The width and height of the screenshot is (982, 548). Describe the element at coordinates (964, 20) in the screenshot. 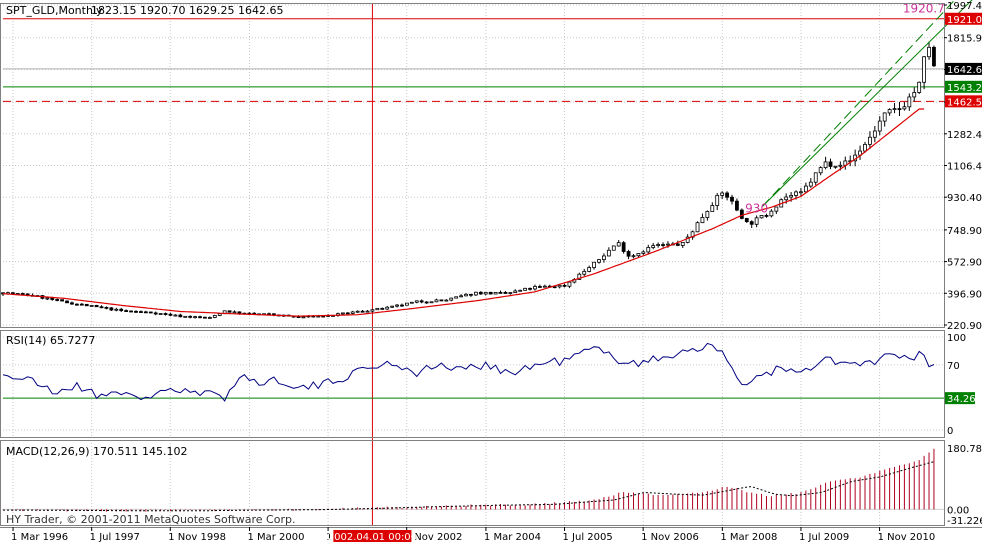

I see `level-value-0: 1921.02` at that location.